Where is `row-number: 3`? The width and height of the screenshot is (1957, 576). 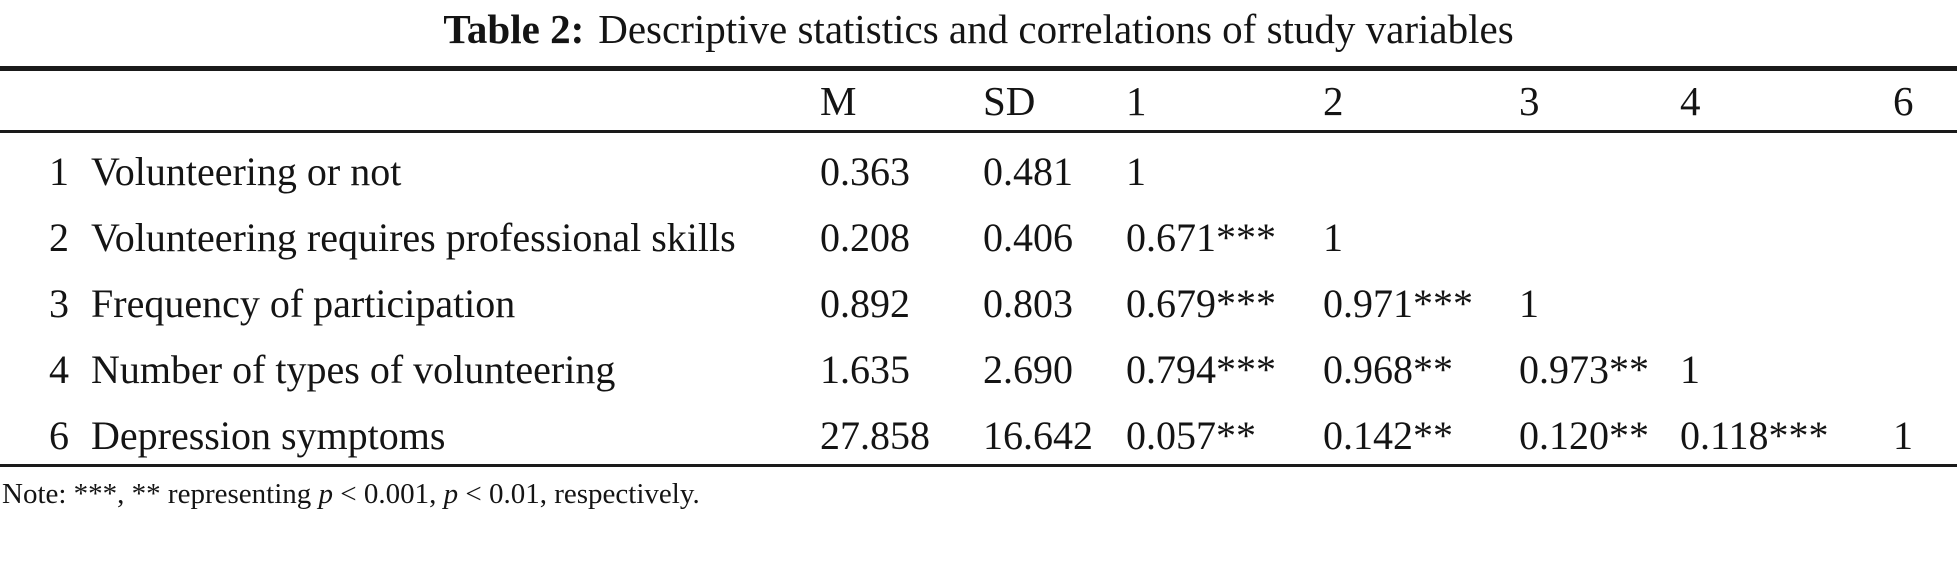 row-number: 3 is located at coordinates (59, 303).